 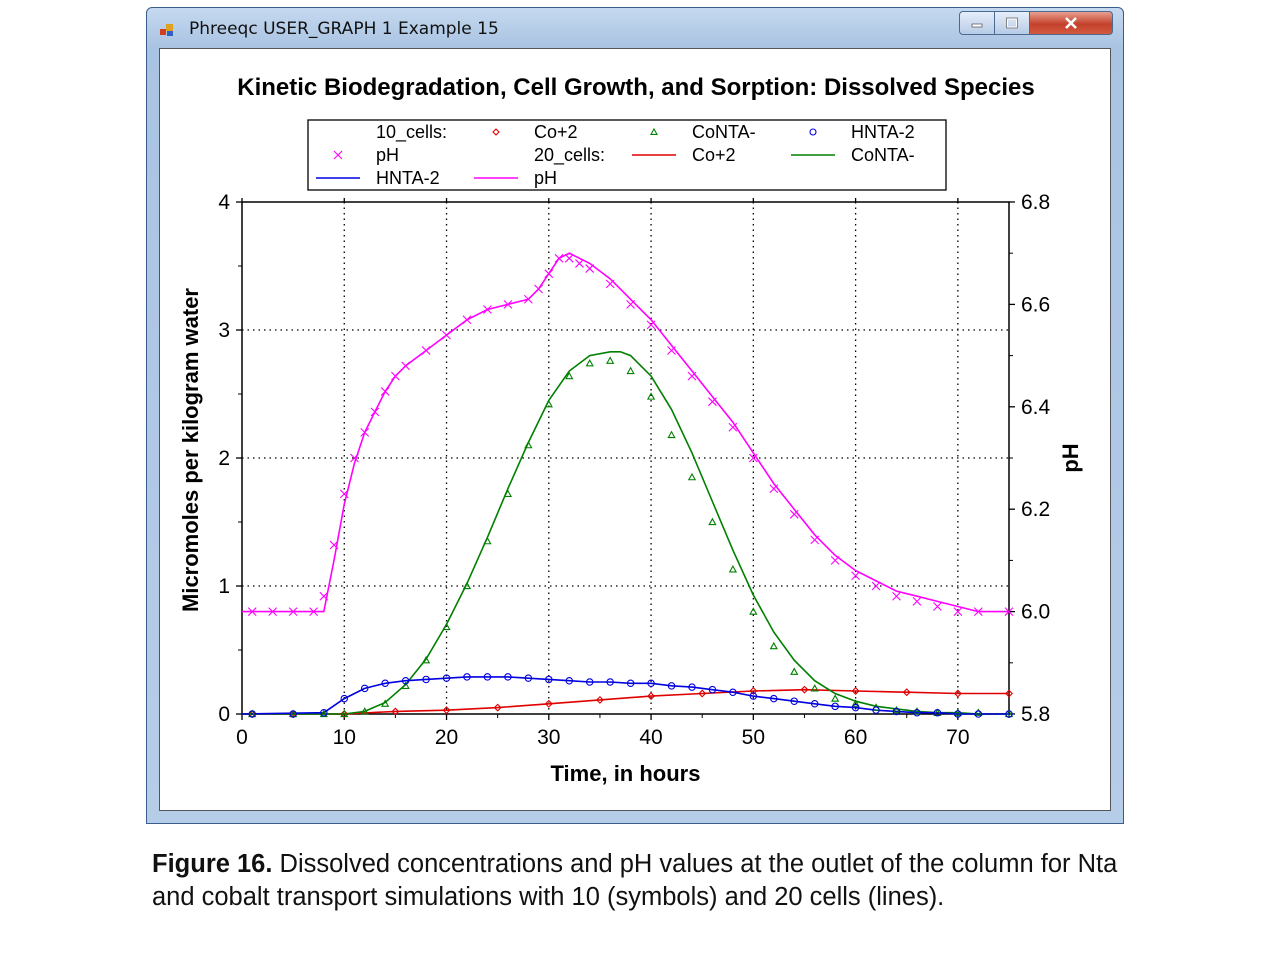 What do you see at coordinates (212, 864) in the screenshot?
I see `caption-label: Figure 16.` at bounding box center [212, 864].